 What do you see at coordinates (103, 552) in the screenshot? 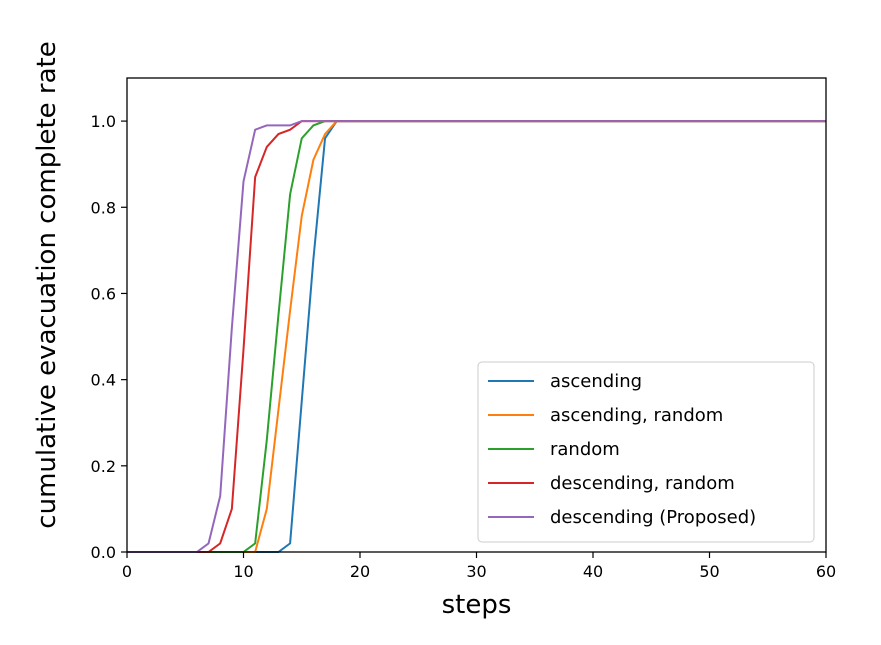
I see `y-tick-label: 0.0` at bounding box center [103, 552].